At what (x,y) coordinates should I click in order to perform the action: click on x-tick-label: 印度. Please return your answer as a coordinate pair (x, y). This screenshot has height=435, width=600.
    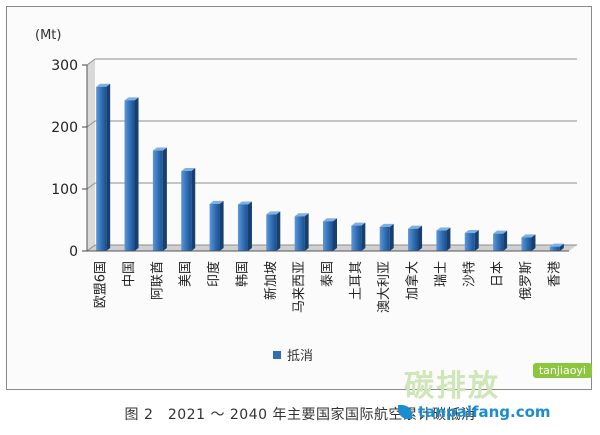
    Looking at the image, I should click on (214, 274).